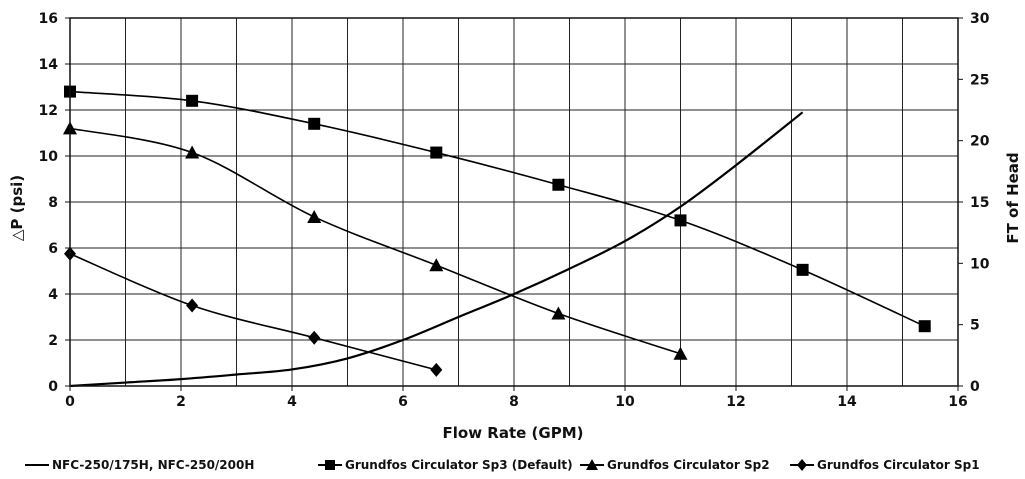 The height and width of the screenshot is (479, 1025). Describe the element at coordinates (53, 341) in the screenshot. I see `y-tick-label: 2` at that location.